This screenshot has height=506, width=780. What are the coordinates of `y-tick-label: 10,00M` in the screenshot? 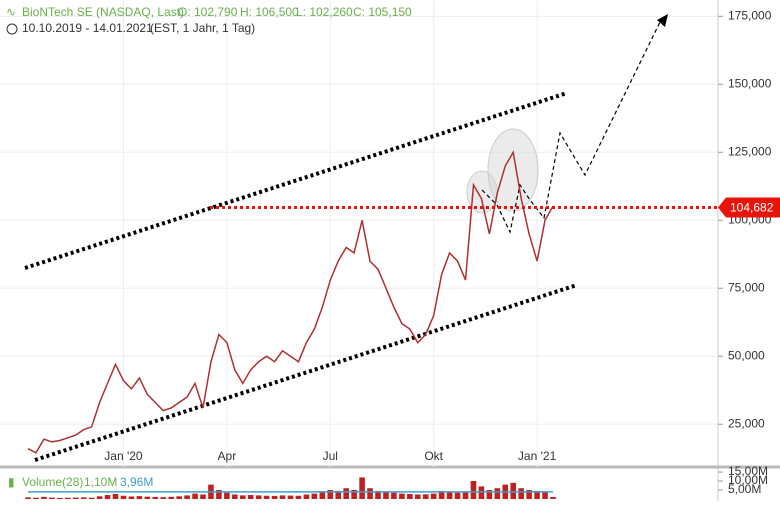 It's located at (748, 480).